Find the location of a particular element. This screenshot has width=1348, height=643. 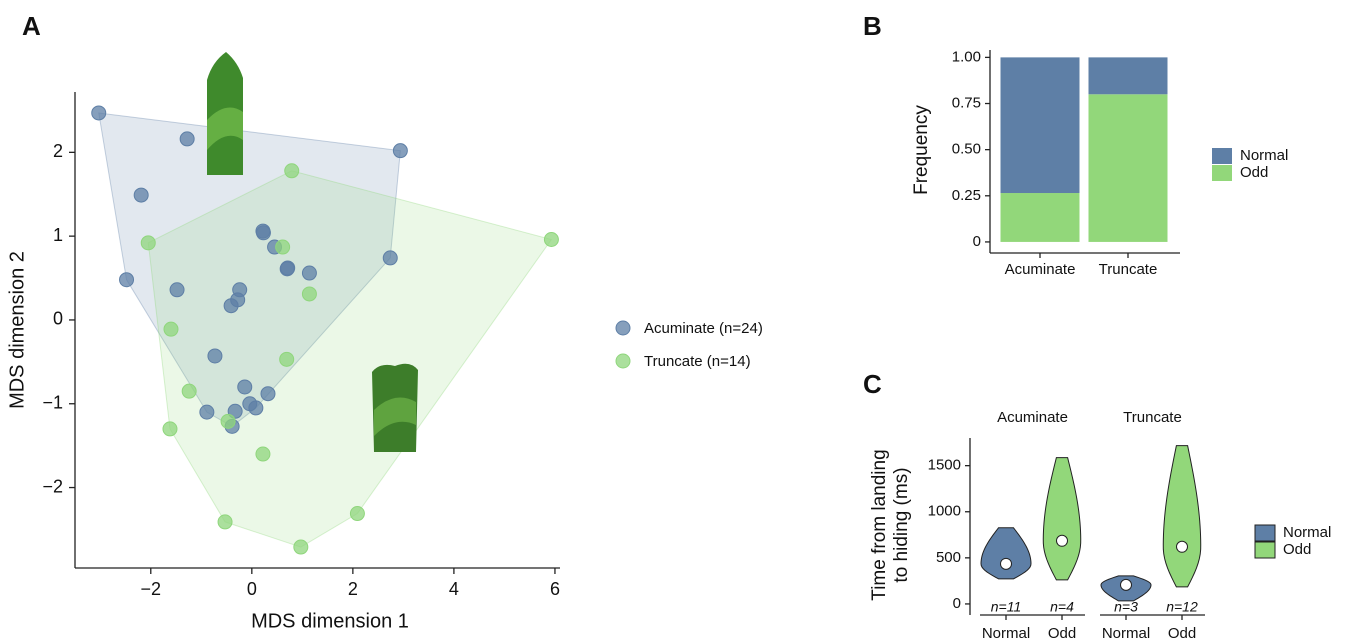

y-tick-label: 500 is located at coordinates (948, 557).